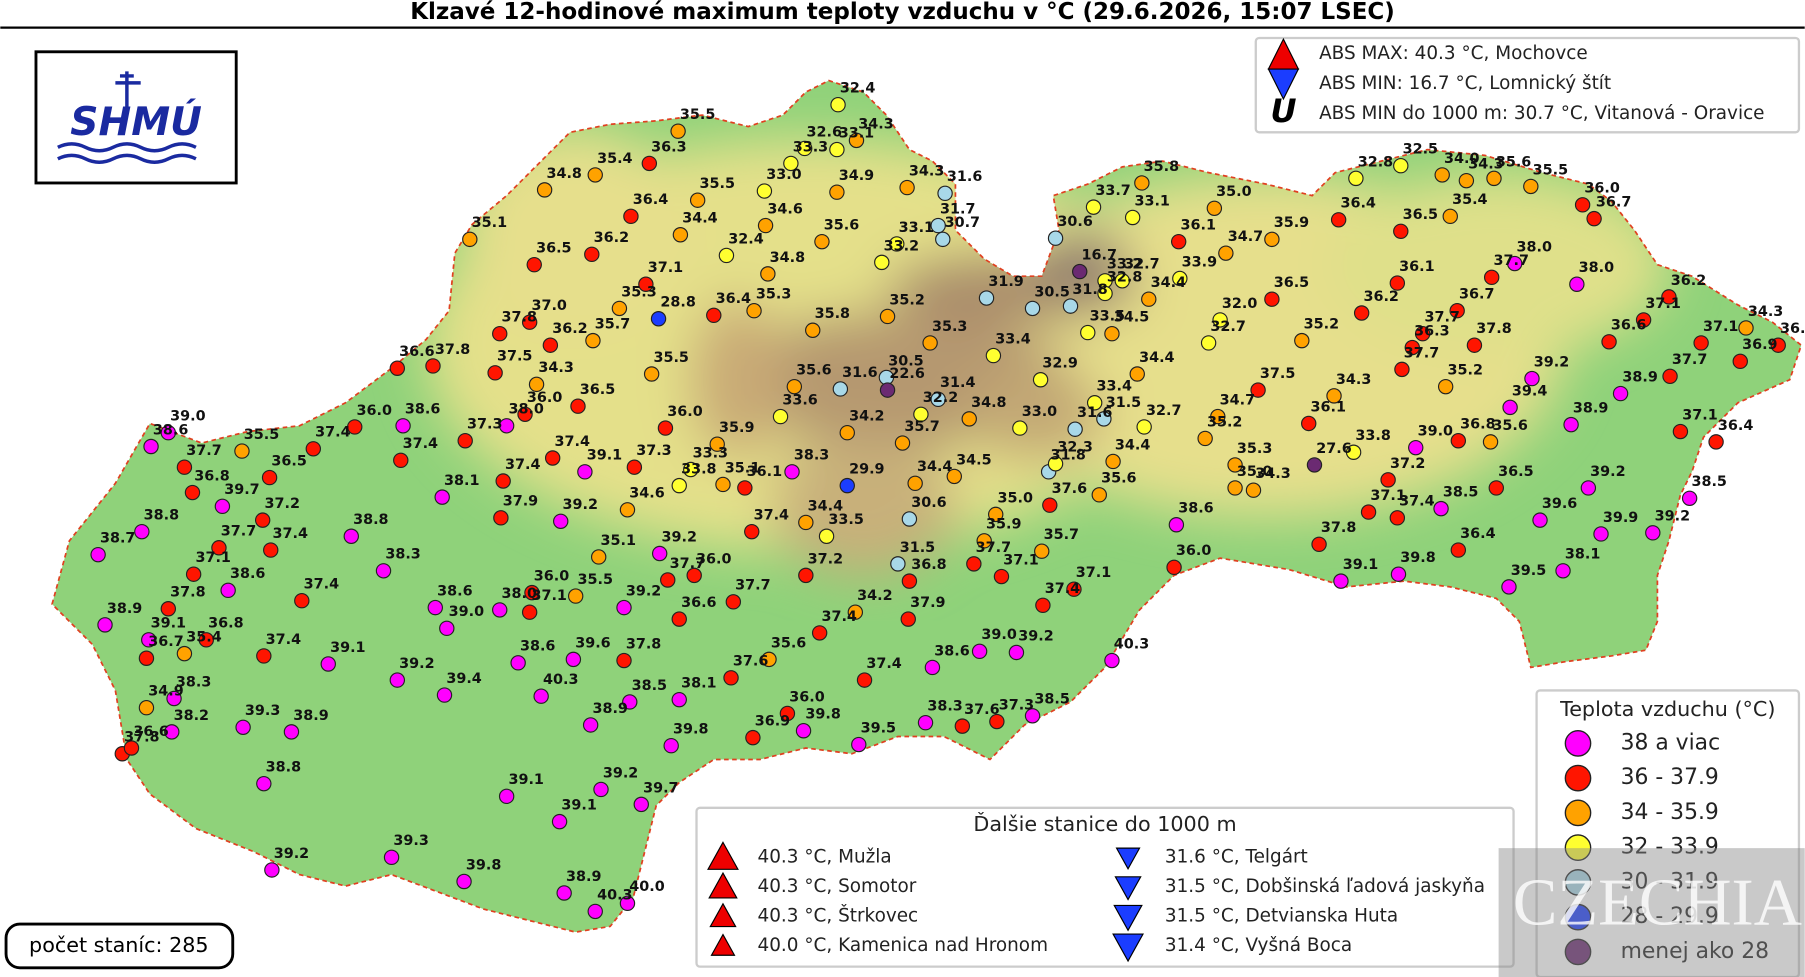 The height and width of the screenshot is (977, 1805). I want to click on station-label: 39.7, so click(241, 490).